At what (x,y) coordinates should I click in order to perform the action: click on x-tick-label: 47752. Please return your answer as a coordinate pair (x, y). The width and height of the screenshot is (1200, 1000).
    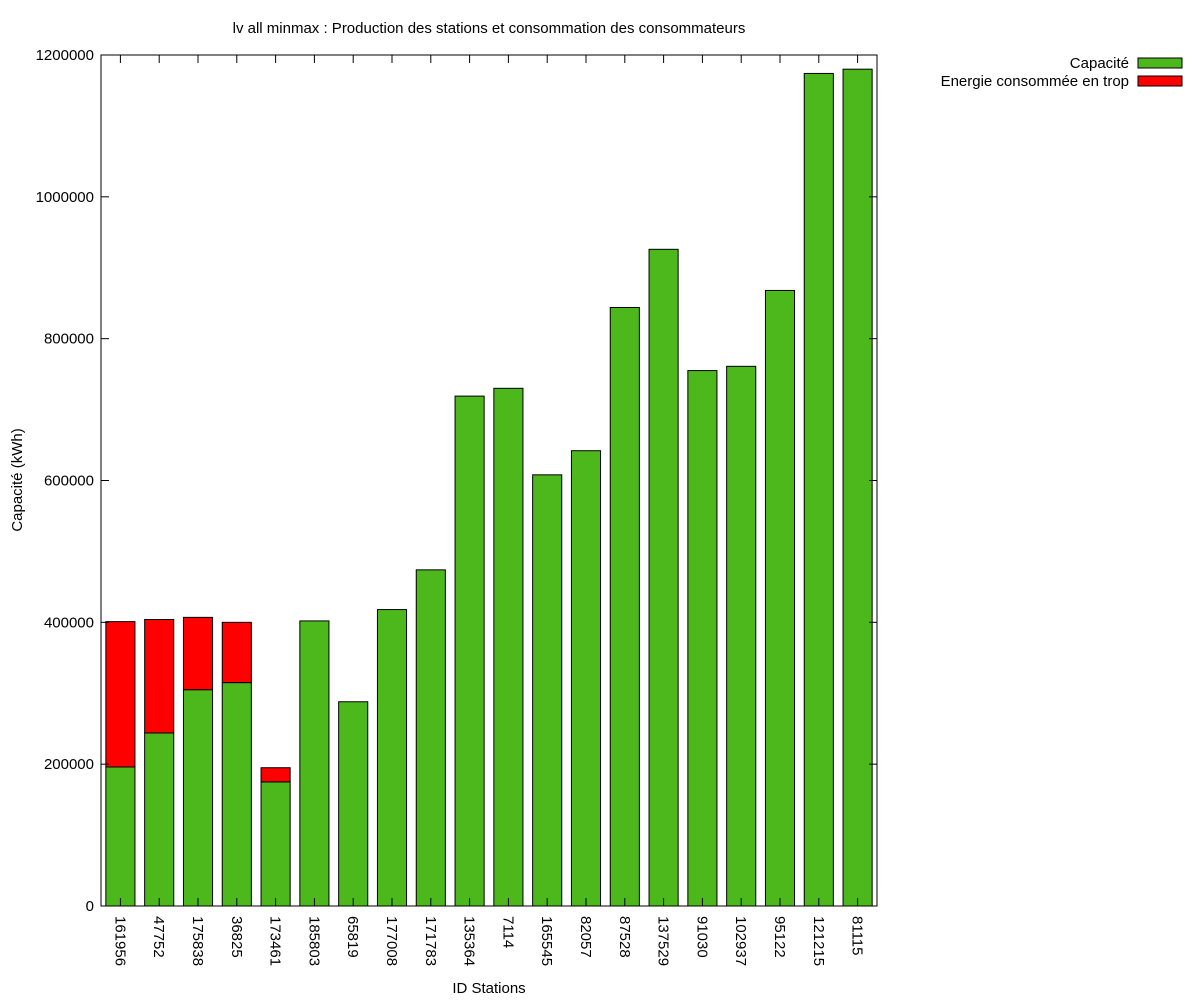
    Looking at the image, I should click on (158, 937).